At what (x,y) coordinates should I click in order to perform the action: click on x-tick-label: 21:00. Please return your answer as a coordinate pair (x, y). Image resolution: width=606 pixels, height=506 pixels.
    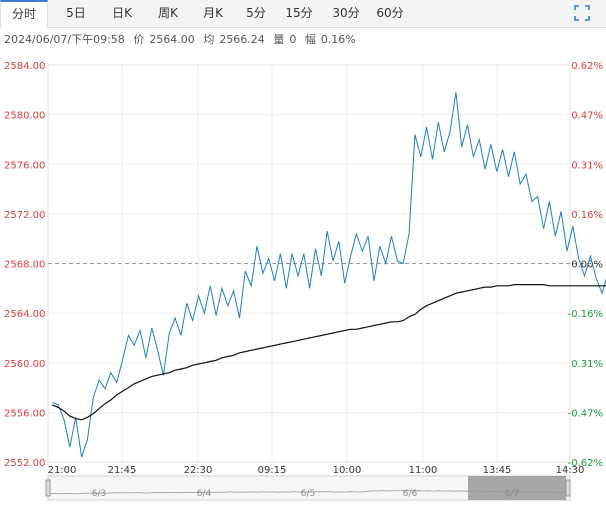
    Looking at the image, I should click on (62, 470).